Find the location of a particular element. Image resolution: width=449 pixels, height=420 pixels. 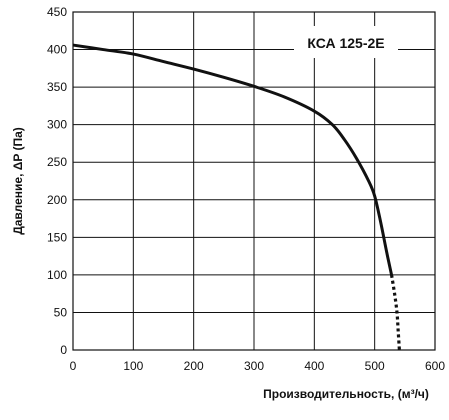

model-label: КСА 125-2Е is located at coordinates (345, 43).